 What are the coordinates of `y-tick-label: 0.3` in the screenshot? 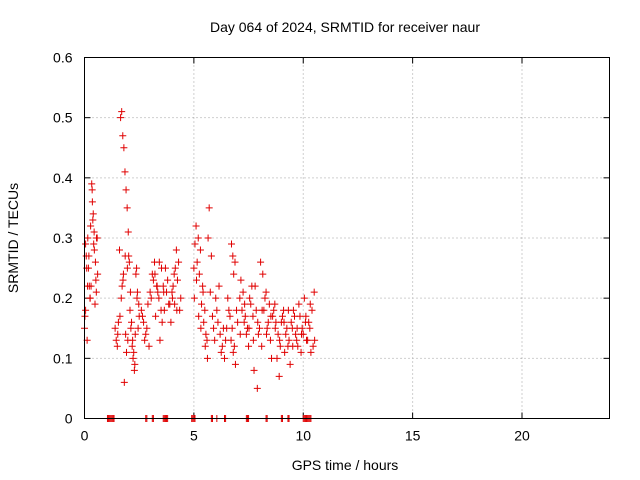 It's located at (63, 238).